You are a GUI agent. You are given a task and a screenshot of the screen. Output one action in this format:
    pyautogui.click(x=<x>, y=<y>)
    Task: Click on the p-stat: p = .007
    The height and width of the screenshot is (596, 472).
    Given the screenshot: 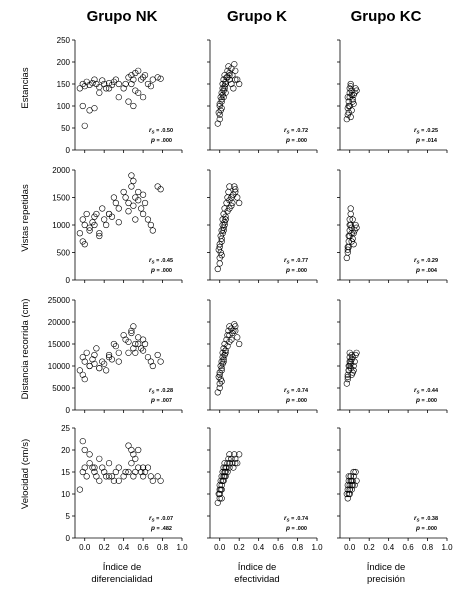 What is the action you would take?
    pyautogui.click(x=161, y=400)
    